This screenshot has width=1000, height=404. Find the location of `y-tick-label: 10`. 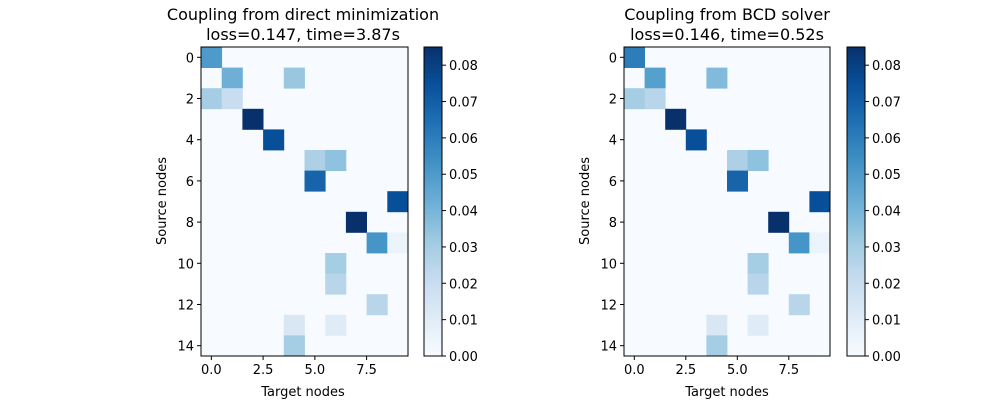

y-tick-label: 10 is located at coordinates (608, 264).